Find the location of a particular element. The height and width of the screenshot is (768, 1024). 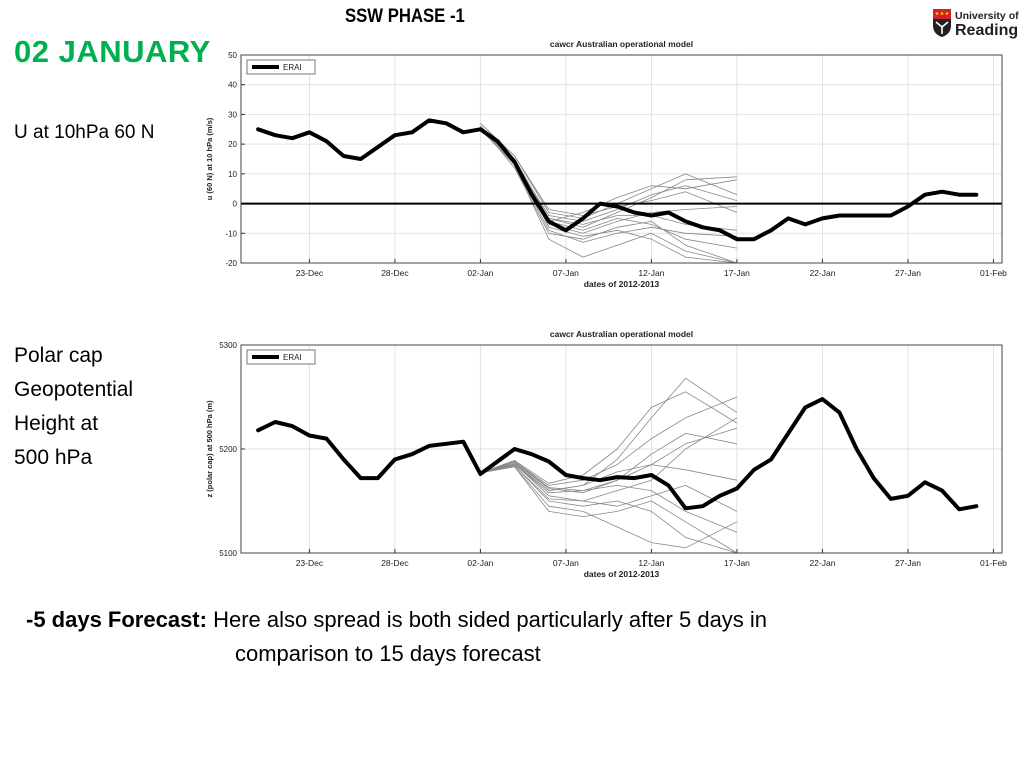

y-tick-label: 50 is located at coordinates (232, 55).